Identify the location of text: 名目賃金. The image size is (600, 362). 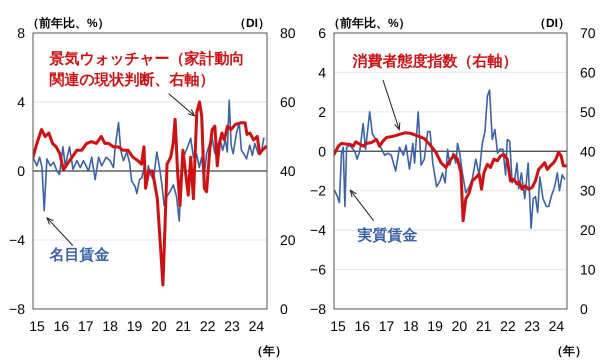
(79, 255).